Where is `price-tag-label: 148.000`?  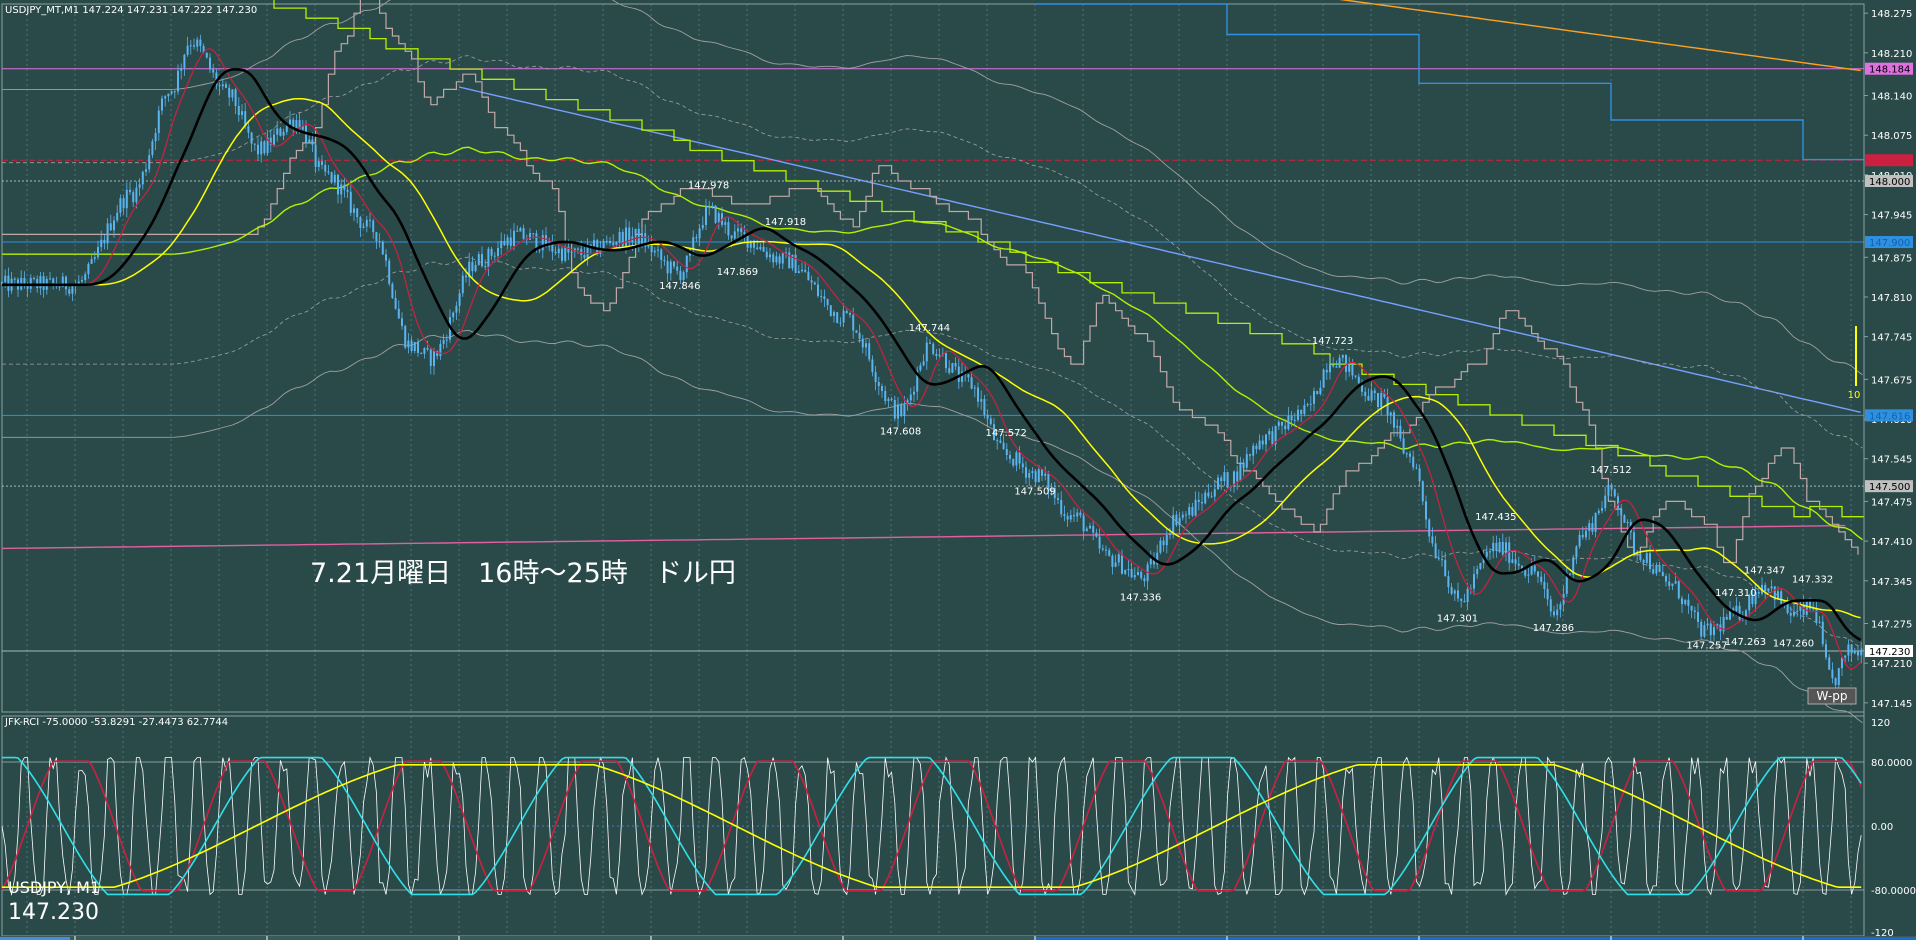
price-tag-label: 148.000 is located at coordinates (1889, 182).